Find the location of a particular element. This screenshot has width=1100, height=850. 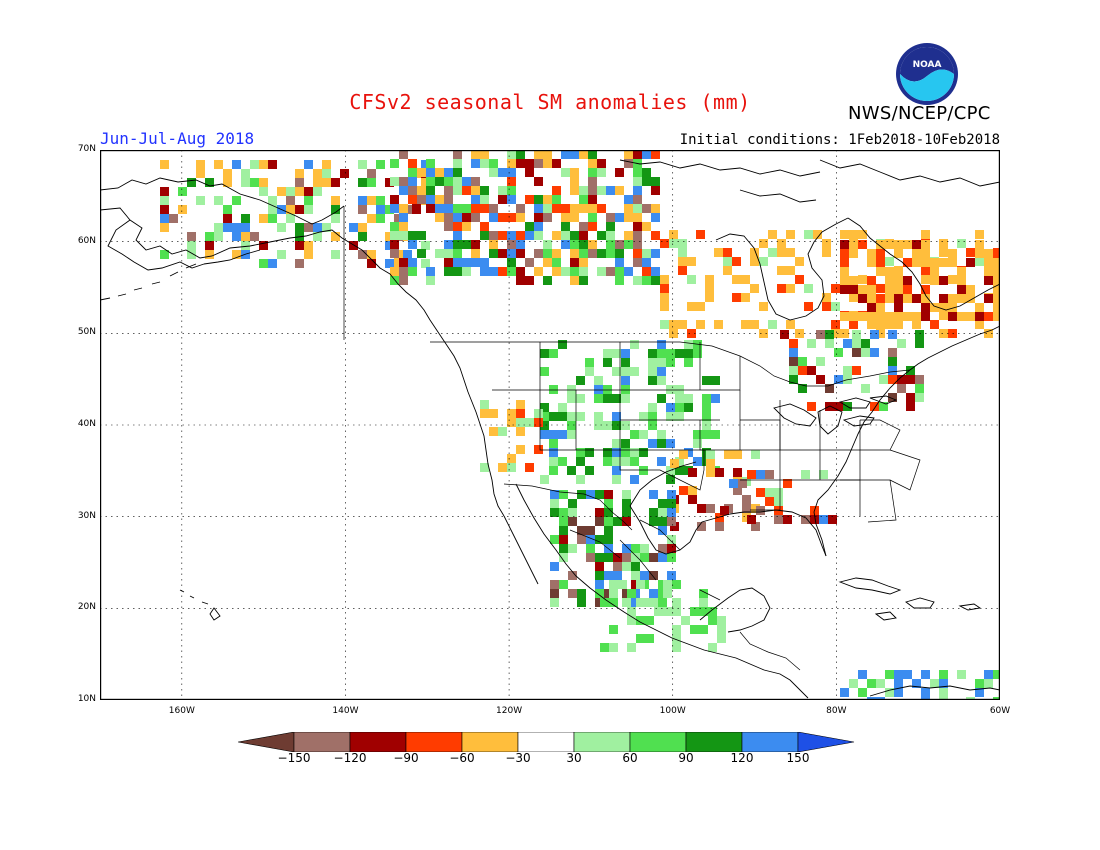

colorbar-tick-label: −90 is located at coordinates (406, 758).